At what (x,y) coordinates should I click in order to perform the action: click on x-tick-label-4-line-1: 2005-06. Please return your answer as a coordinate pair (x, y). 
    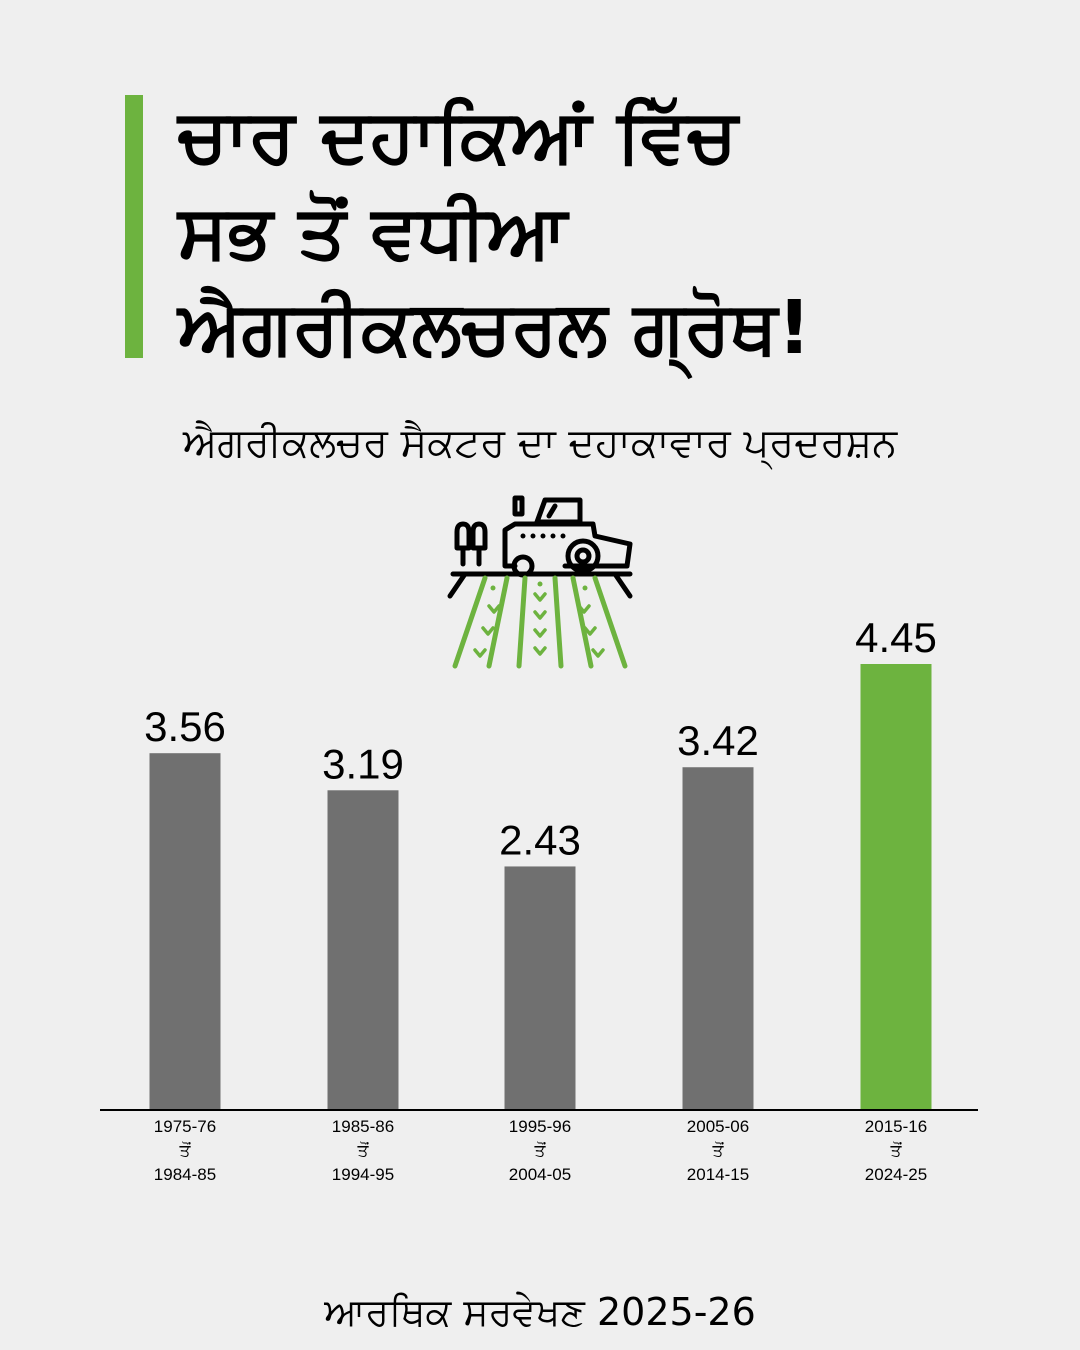
    Looking at the image, I should click on (718, 1126).